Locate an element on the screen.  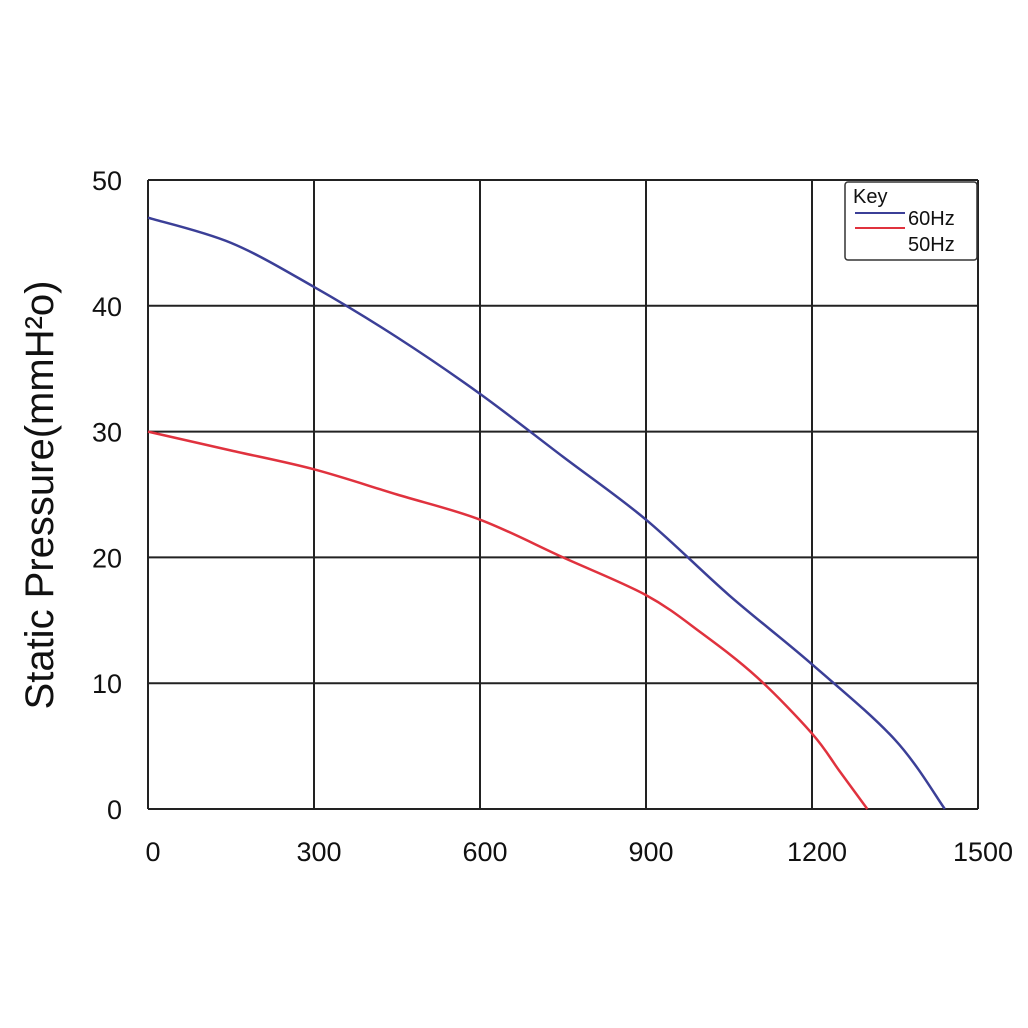
y-tick-label: 30 is located at coordinates (107, 433).